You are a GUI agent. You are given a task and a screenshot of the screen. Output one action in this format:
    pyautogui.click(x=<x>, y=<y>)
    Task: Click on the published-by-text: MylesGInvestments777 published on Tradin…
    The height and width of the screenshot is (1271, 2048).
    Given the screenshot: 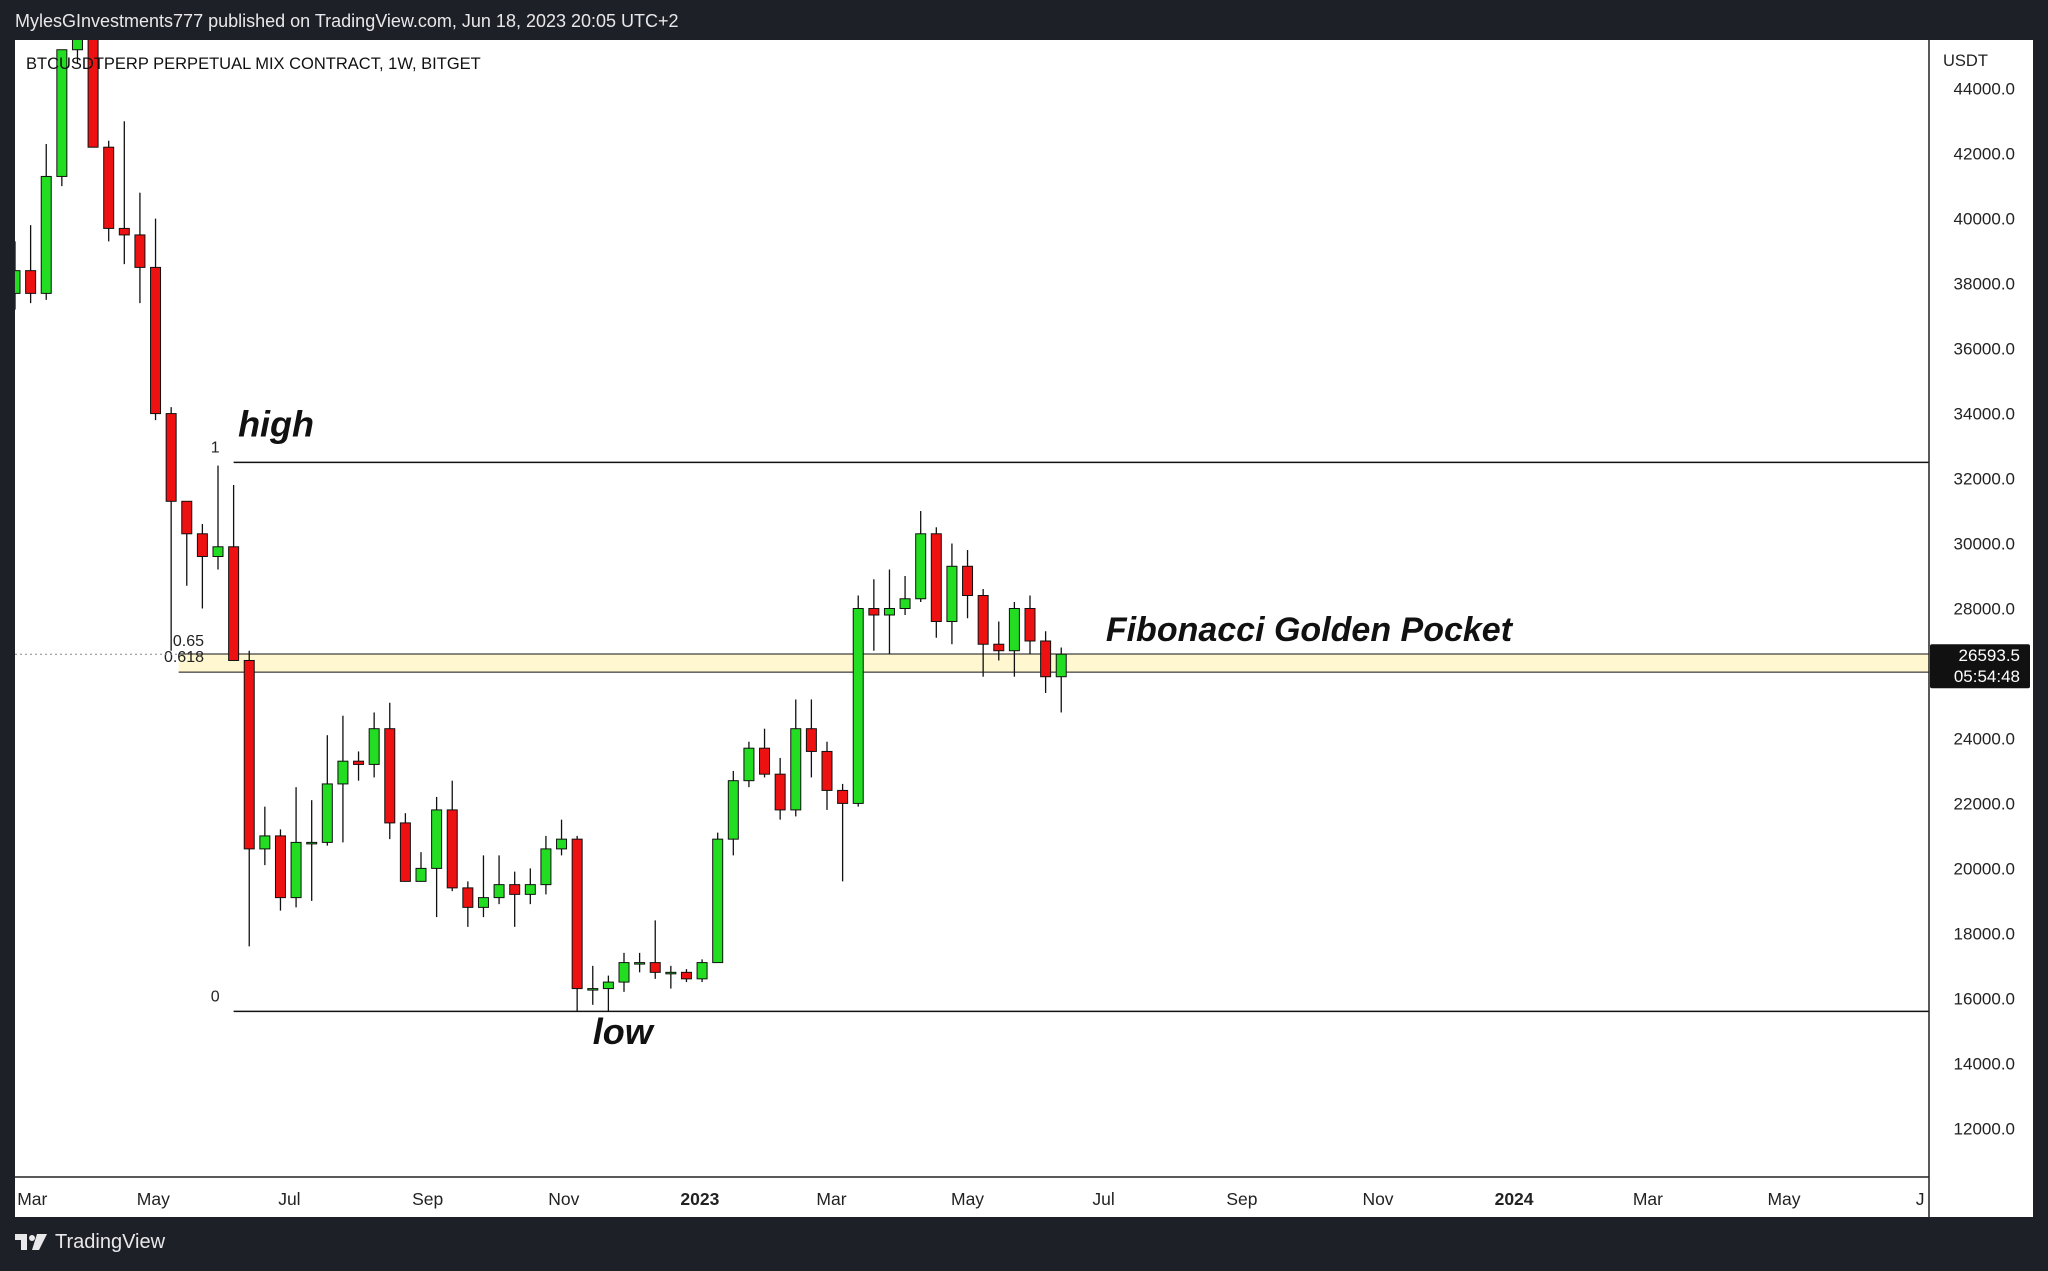 What is the action you would take?
    pyautogui.click(x=347, y=21)
    